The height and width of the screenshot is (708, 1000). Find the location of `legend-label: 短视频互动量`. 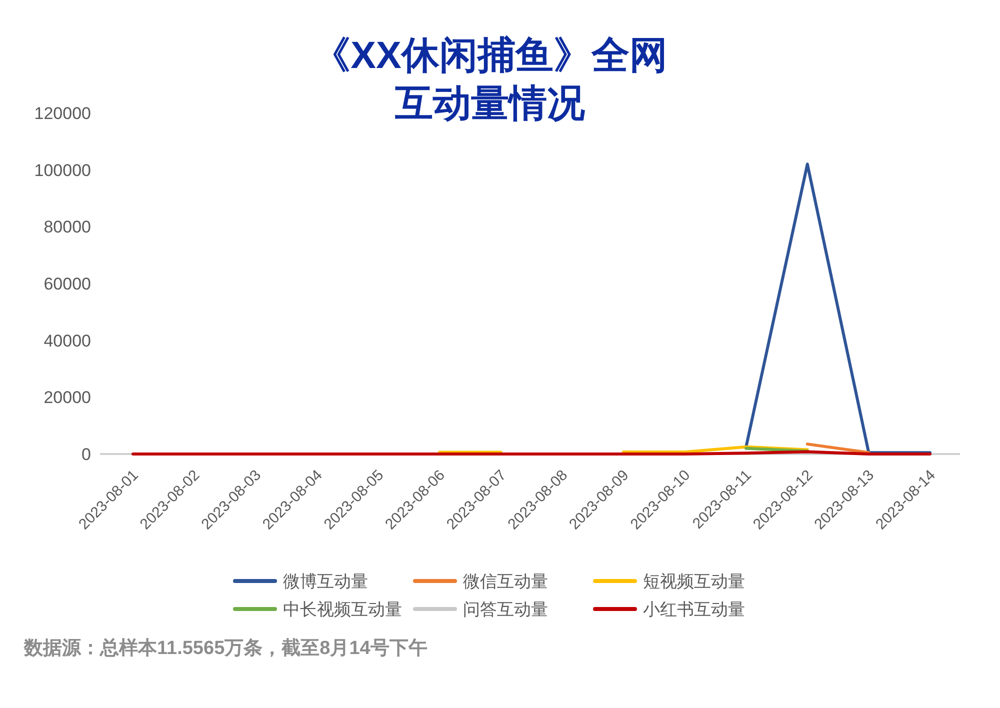

legend-label: 短视频互动量 is located at coordinates (694, 581).